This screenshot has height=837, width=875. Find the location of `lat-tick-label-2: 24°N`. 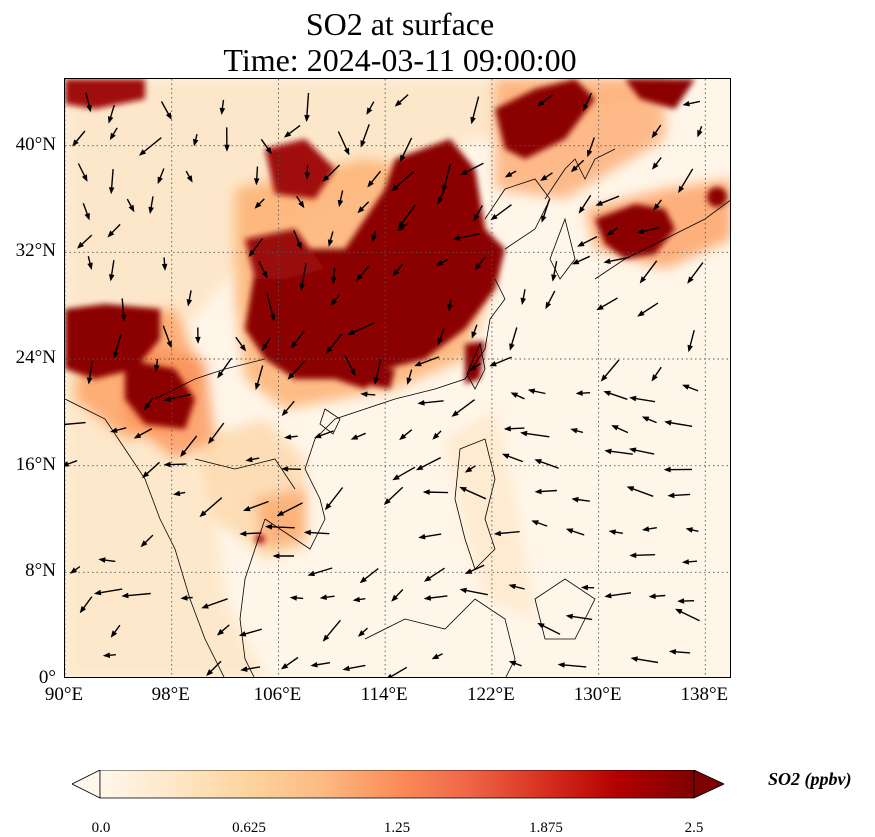

lat-tick-label-2: 24°N is located at coordinates (28, 358).